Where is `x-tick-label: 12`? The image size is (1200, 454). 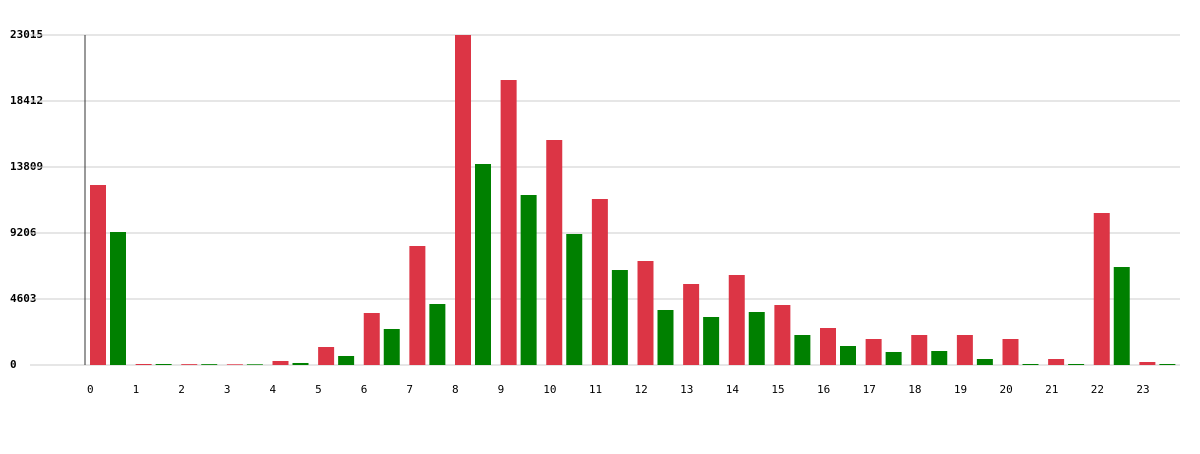 x-tick-label: 12 is located at coordinates (641, 389).